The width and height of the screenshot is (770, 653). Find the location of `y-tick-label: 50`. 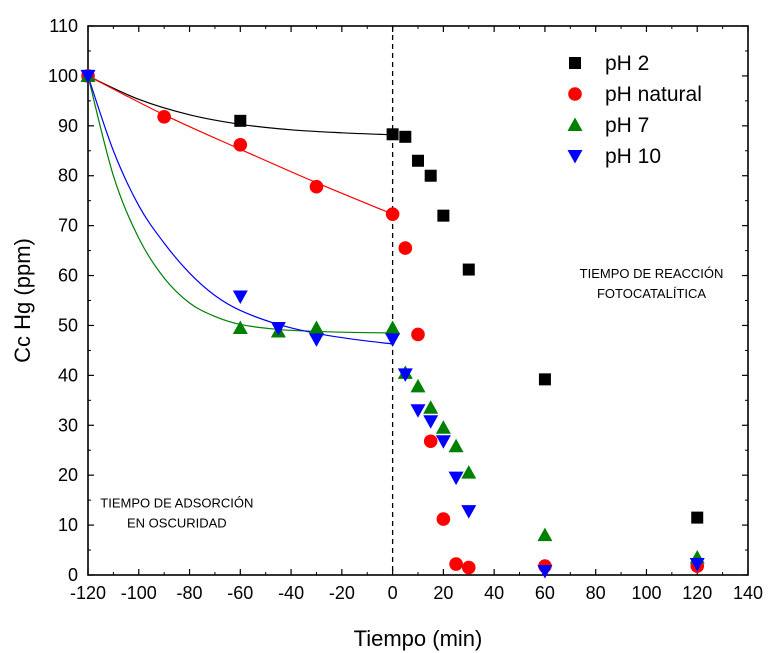

y-tick-label: 50 is located at coordinates (68, 325).